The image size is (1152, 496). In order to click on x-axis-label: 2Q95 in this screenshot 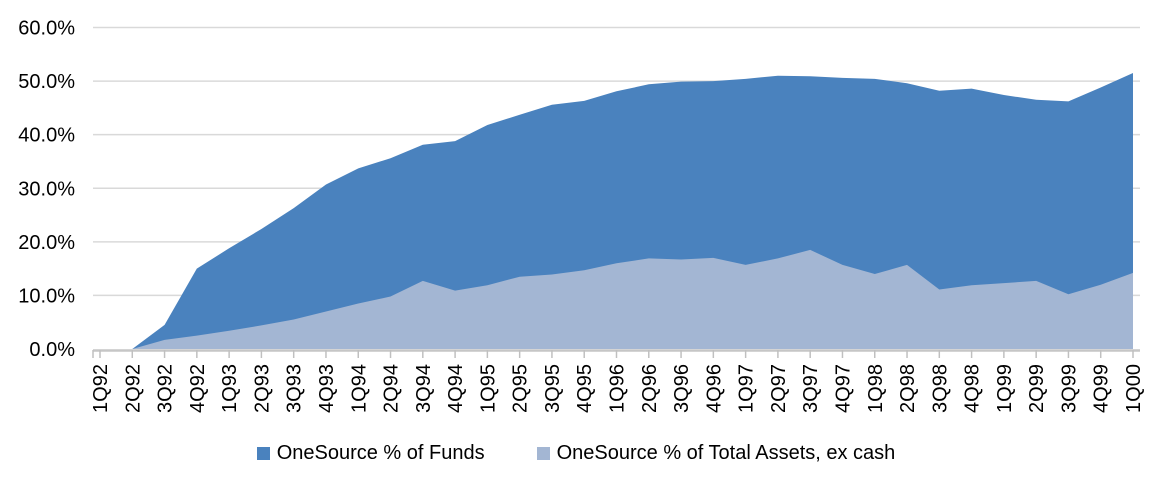, I will do `click(521, 388)`.